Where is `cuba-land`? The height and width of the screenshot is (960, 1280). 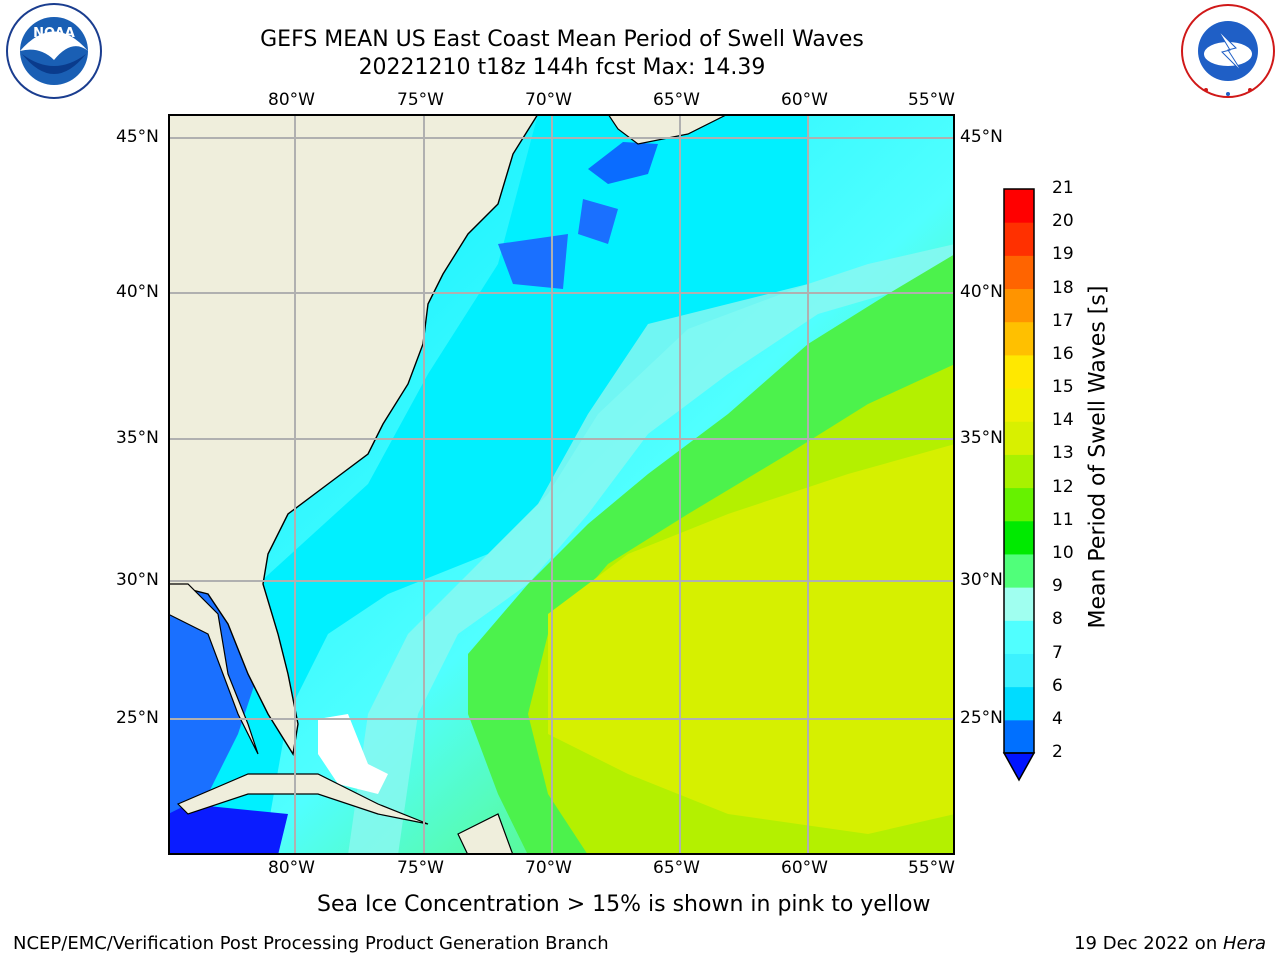 cuba-land is located at coordinates (302, 799).